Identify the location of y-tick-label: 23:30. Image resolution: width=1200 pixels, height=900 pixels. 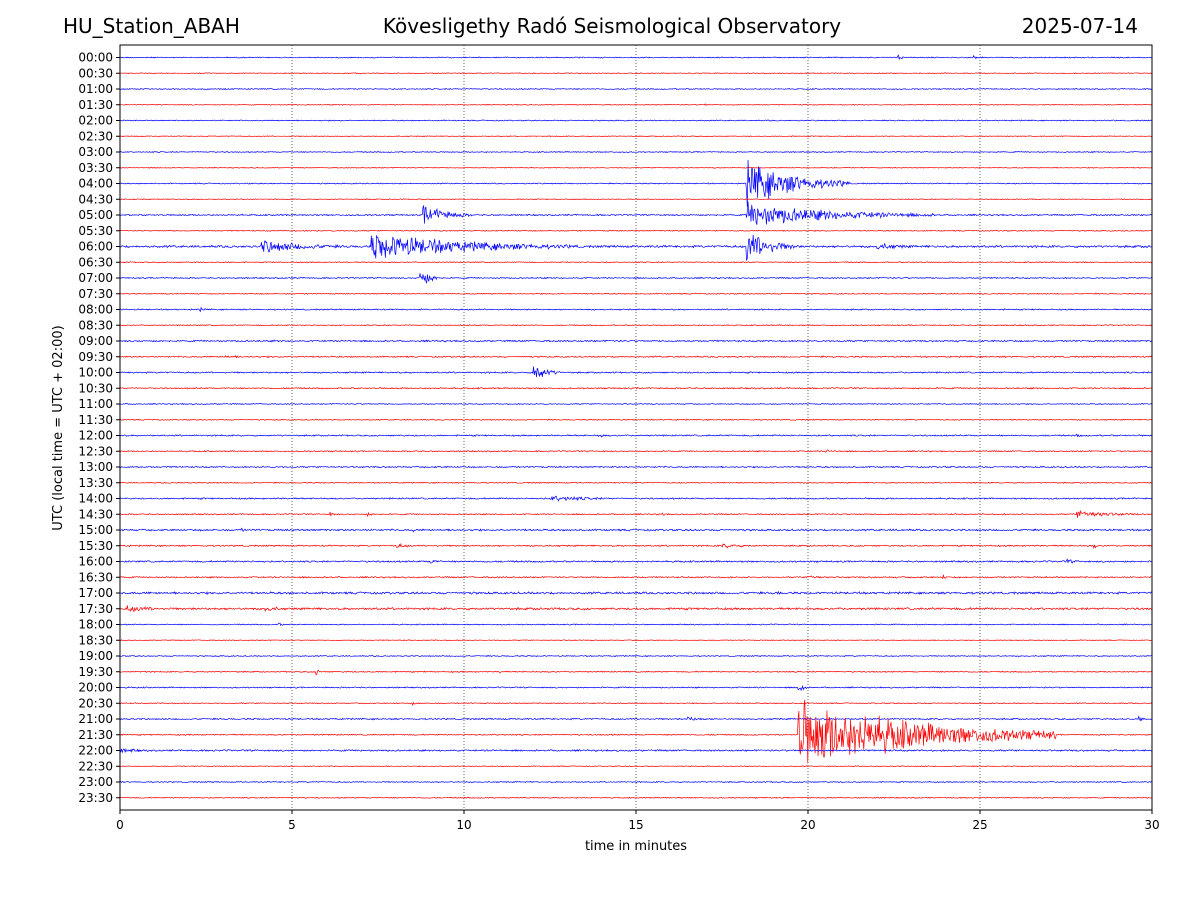
(95, 798).